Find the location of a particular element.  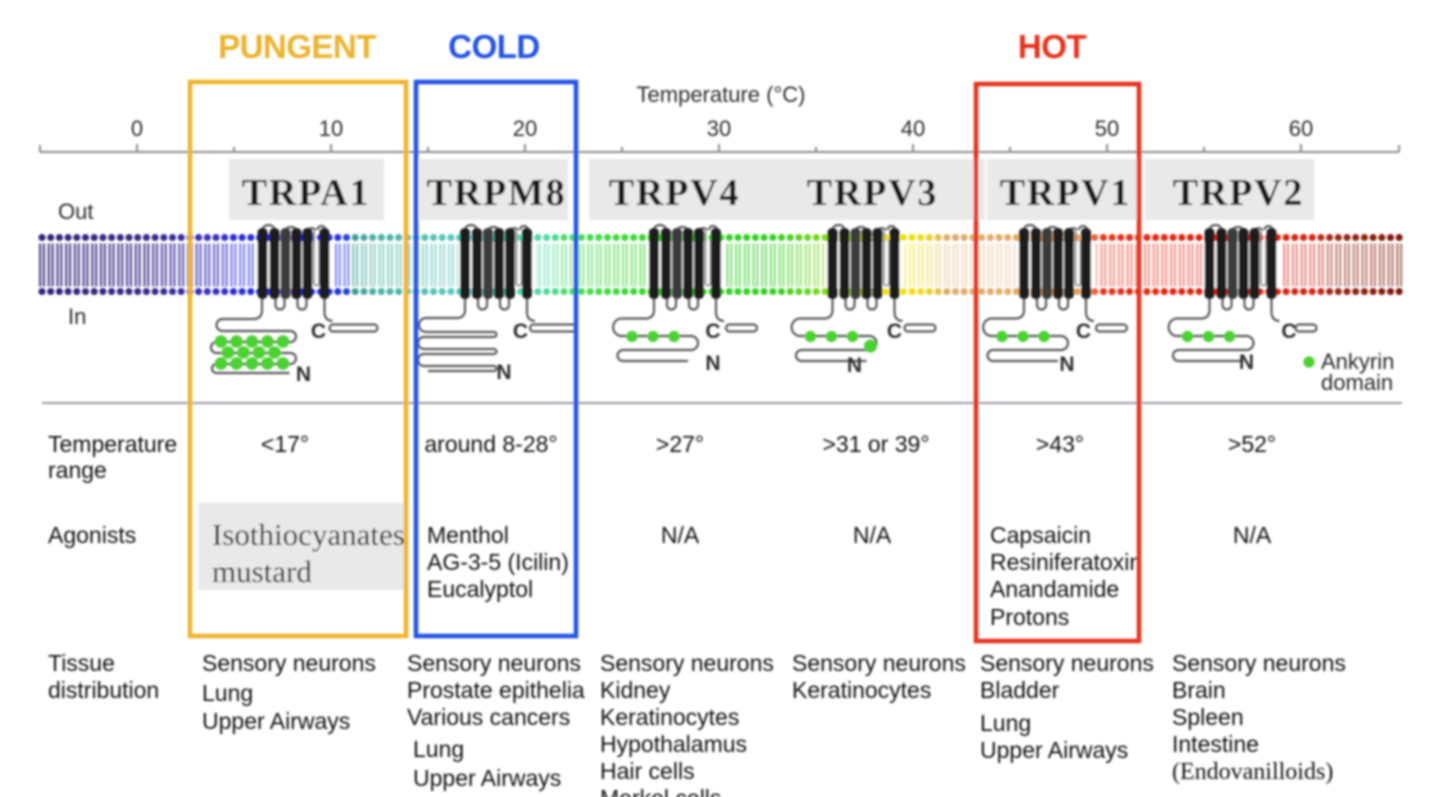

svg-text: TRPM8 is located at coordinates (497, 193).